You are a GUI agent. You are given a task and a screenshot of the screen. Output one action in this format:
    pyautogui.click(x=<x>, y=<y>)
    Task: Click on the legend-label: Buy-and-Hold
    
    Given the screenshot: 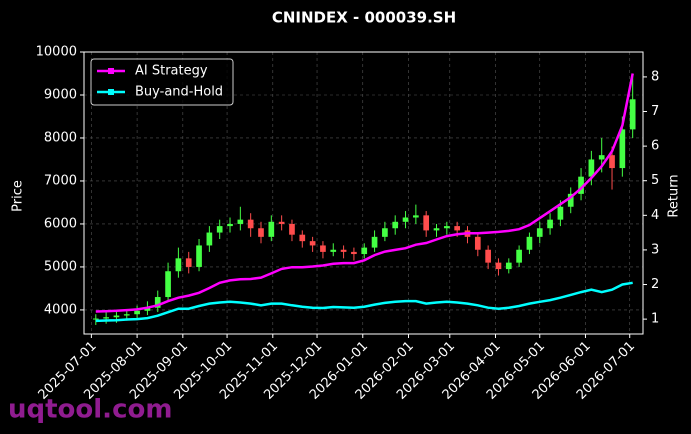 What is the action you would take?
    pyautogui.click(x=179, y=92)
    